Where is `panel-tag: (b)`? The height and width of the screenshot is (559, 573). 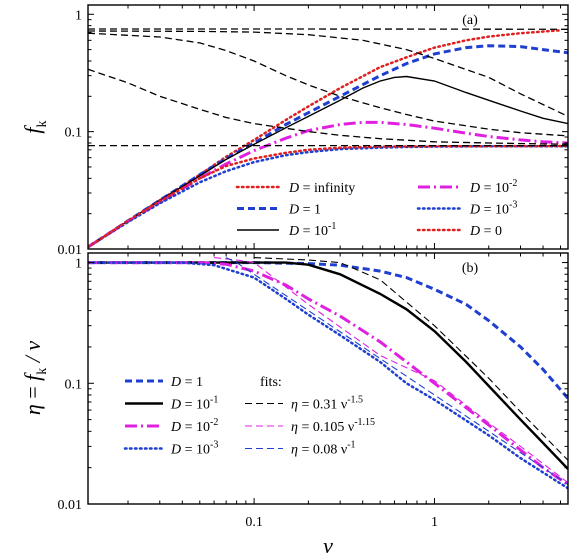
panel-tag: (b) is located at coordinates (470, 268).